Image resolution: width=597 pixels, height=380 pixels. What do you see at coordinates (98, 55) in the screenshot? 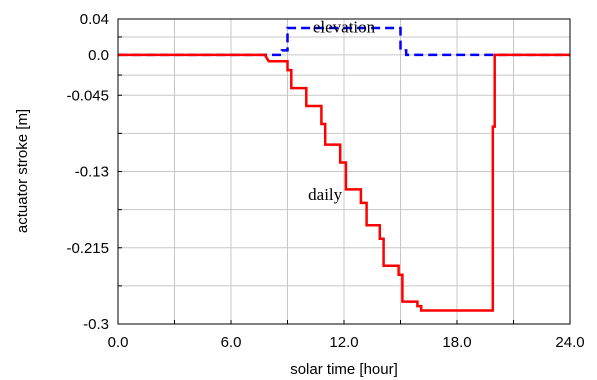
I see `y-tick-label: 0.0` at bounding box center [98, 55].